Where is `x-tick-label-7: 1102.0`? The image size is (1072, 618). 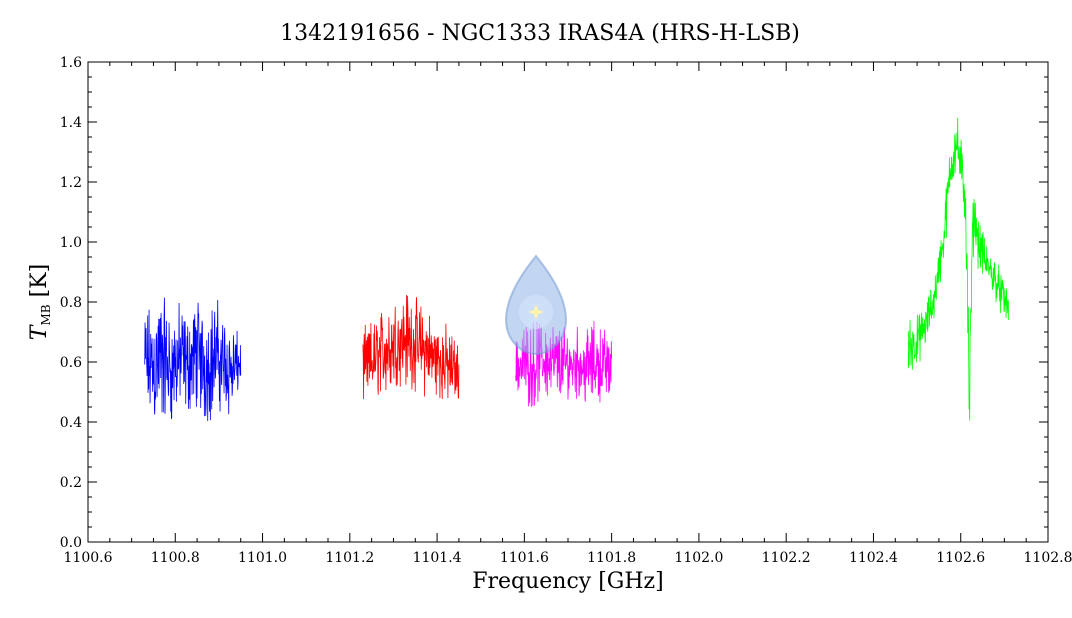 x-tick-label-7: 1102.0 is located at coordinates (698, 558).